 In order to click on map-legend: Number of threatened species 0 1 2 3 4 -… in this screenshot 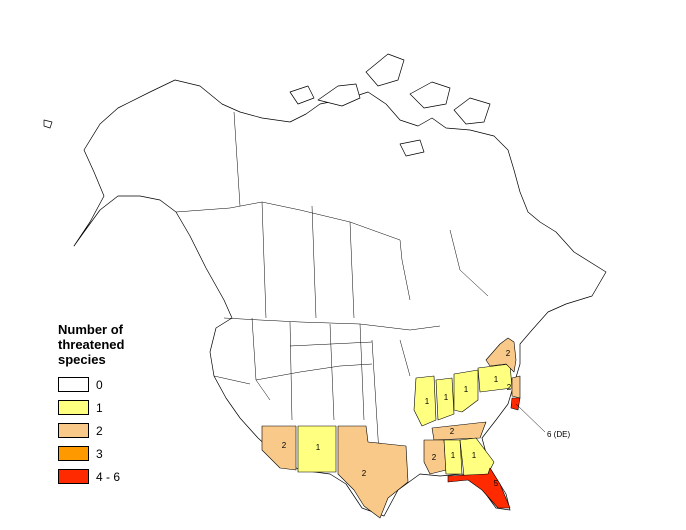, I will do `click(108, 406)`.